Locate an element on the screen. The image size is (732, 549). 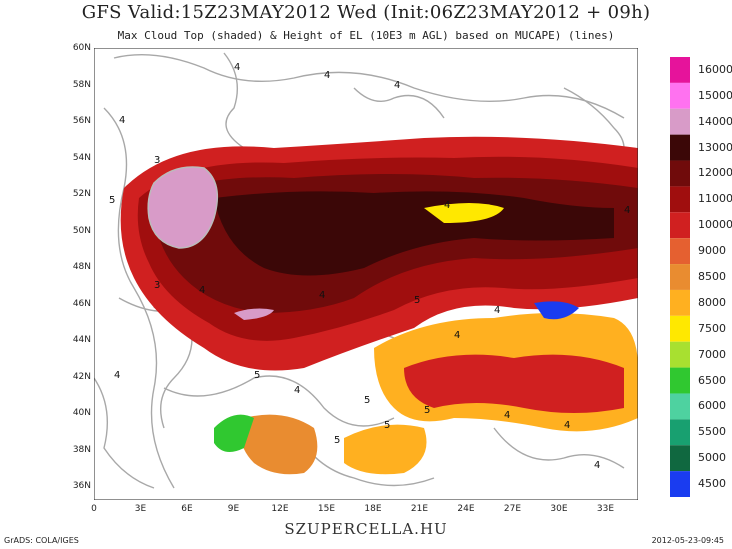
colorbar-value: 5500 is located at coordinates (712, 432).